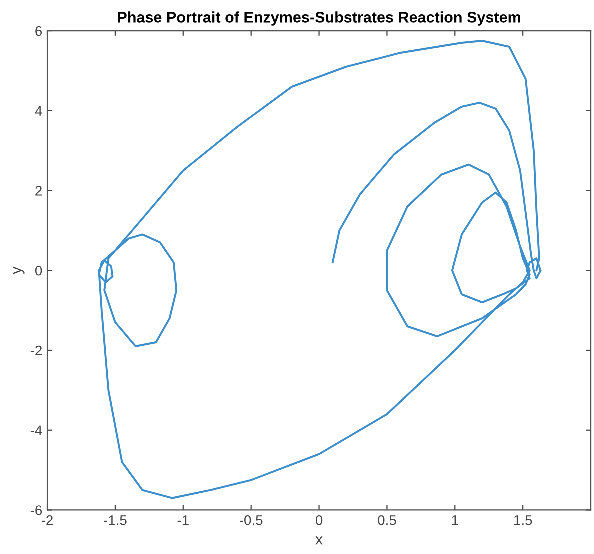  I want to click on y-axis-title: y, so click(19, 270).